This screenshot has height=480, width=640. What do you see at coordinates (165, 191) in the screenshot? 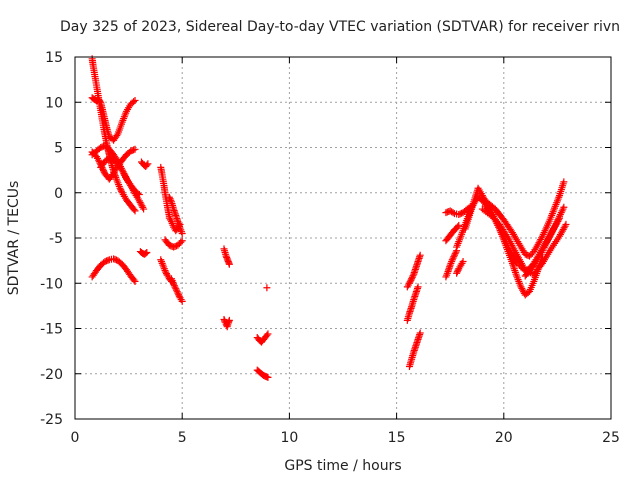
I see `series-arc-g` at bounding box center [165, 191].